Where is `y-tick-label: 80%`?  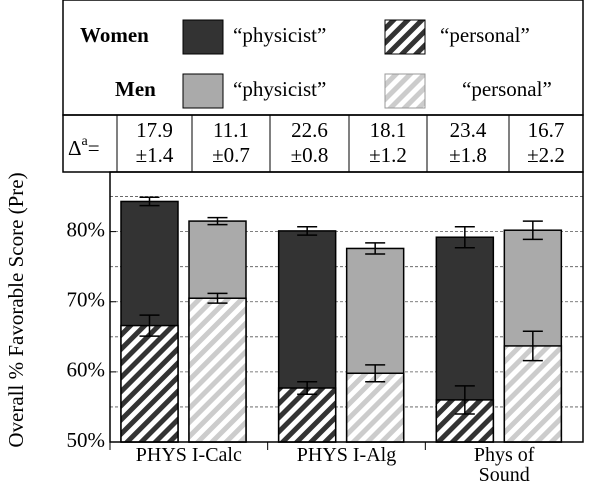
y-tick-label: 80% is located at coordinates (86, 229).